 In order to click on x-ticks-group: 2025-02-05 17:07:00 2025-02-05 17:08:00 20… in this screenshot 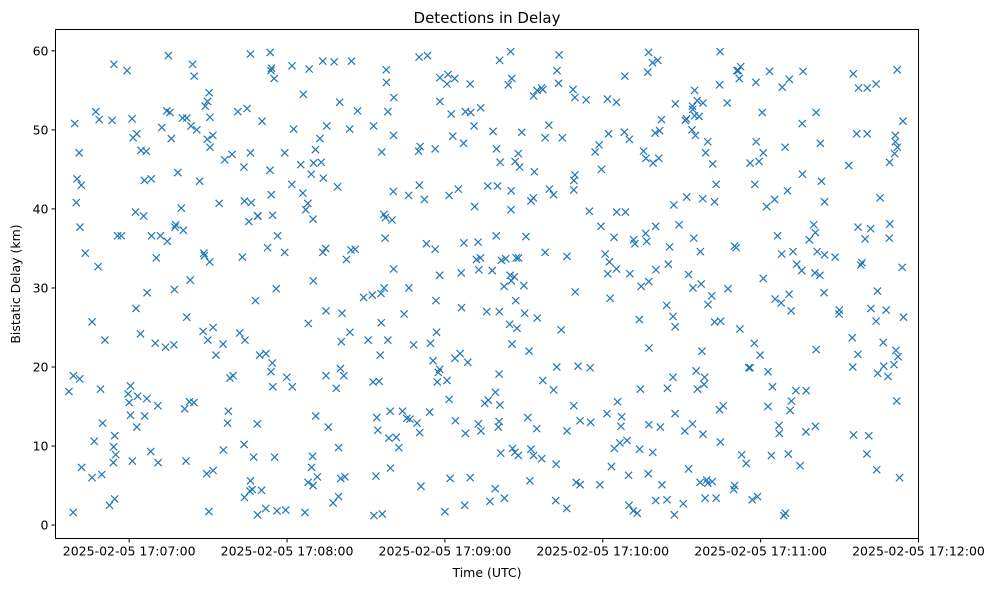, I will do `click(524, 548)`.